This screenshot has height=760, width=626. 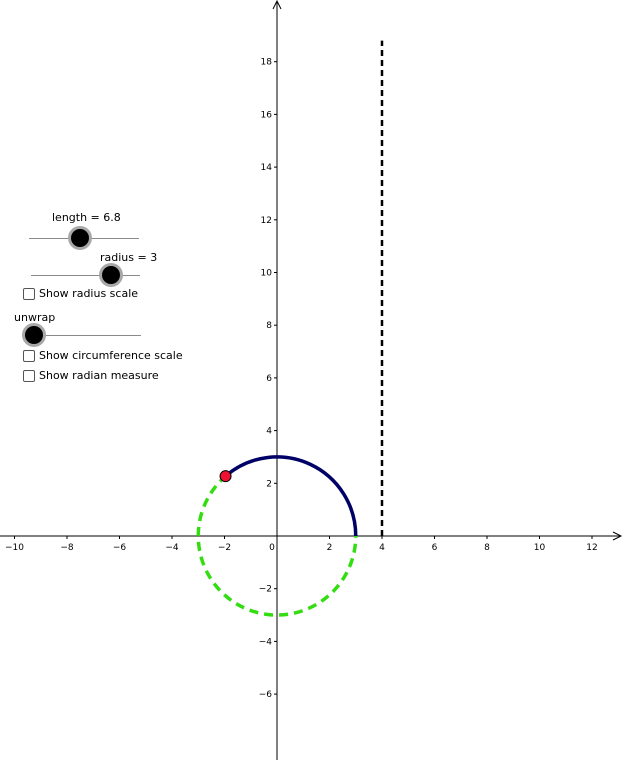 I want to click on unwrap-slider-track, so click(x=83, y=335).